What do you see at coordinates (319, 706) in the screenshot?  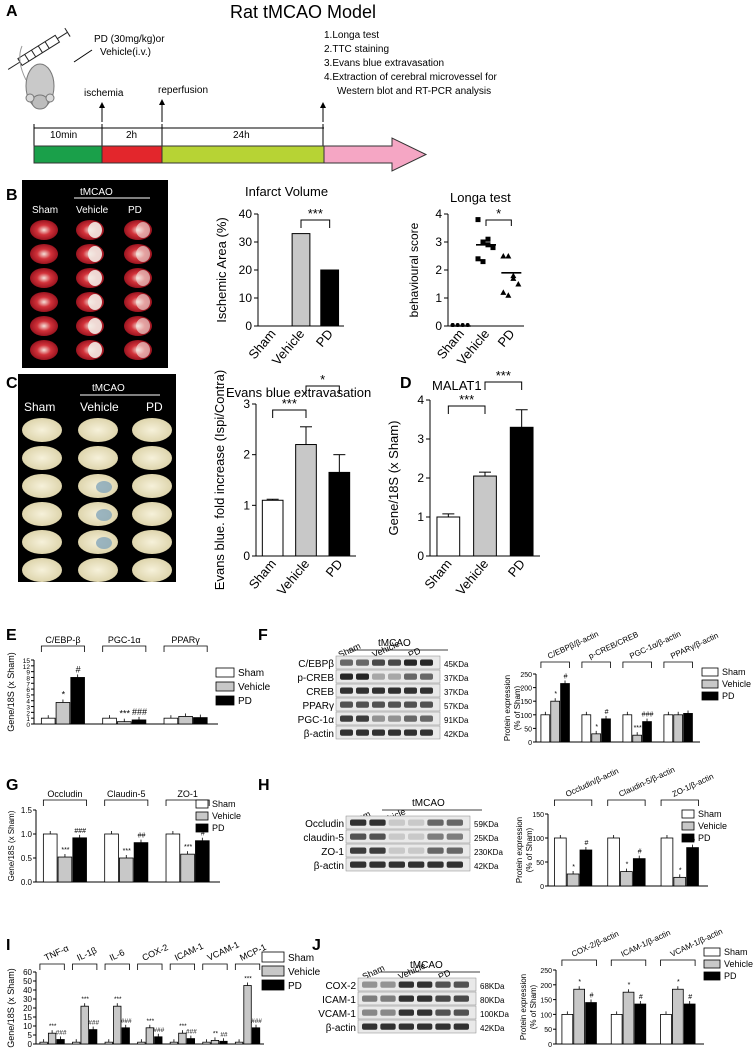 I see `blot-row-label: PPARγ` at bounding box center [319, 706].